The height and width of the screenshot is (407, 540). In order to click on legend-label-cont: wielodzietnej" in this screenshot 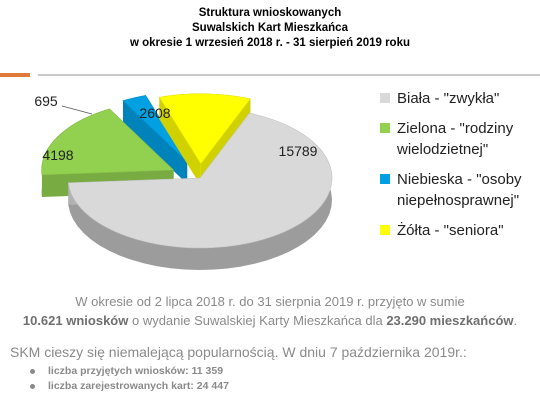, I will do `click(443, 149)`.